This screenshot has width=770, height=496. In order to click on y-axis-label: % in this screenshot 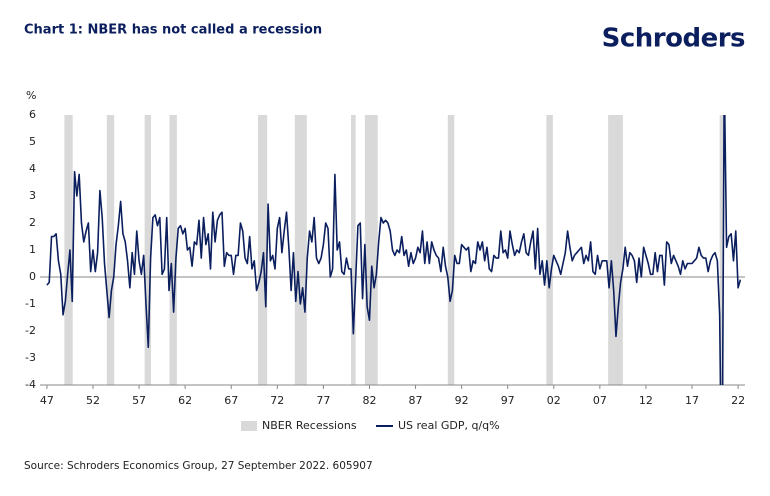, I will do `click(31, 95)`.